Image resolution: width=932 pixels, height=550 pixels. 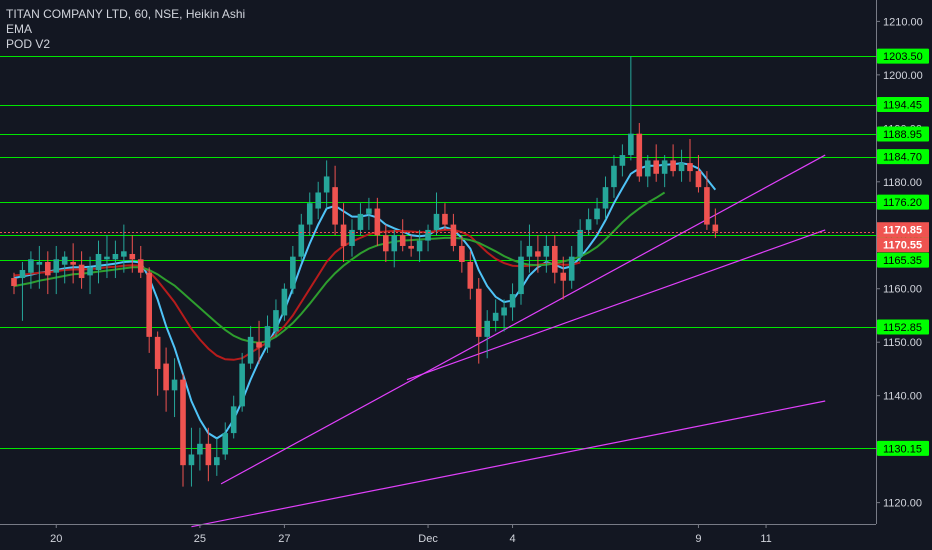 What do you see at coordinates (28, 44) in the screenshot?
I see `pod-indicator-label: POD V2` at bounding box center [28, 44].